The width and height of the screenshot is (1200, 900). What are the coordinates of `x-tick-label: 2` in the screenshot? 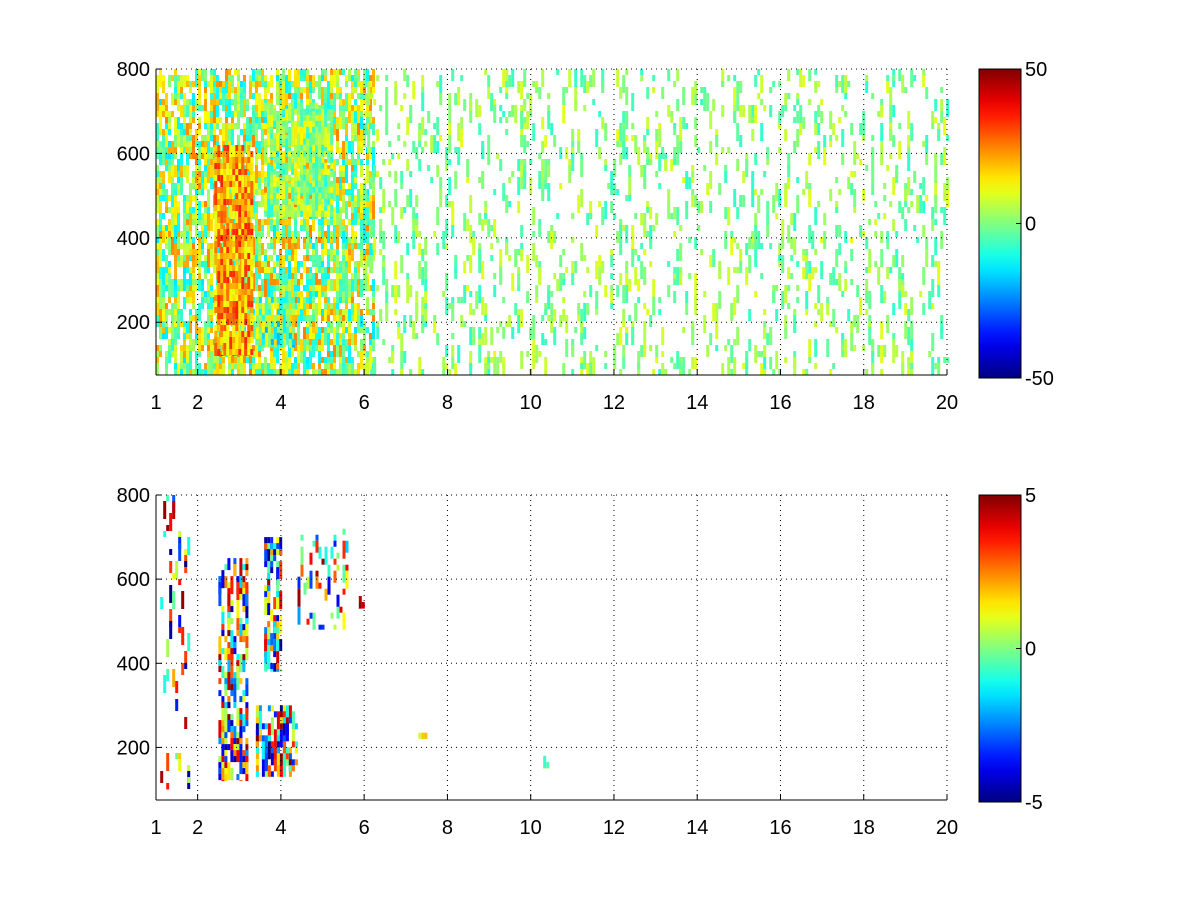 It's located at (197, 403).